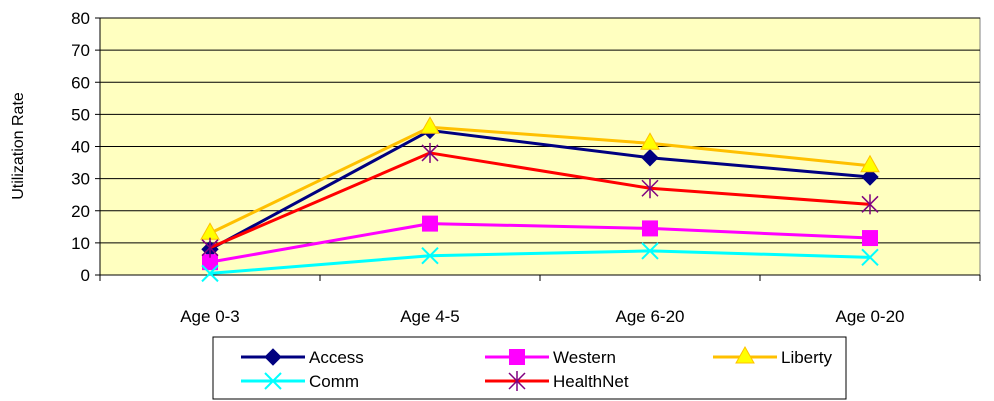 The image size is (994, 401). Describe the element at coordinates (430, 316) in the screenshot. I see `x-tick-label: Age 4-5` at that location.